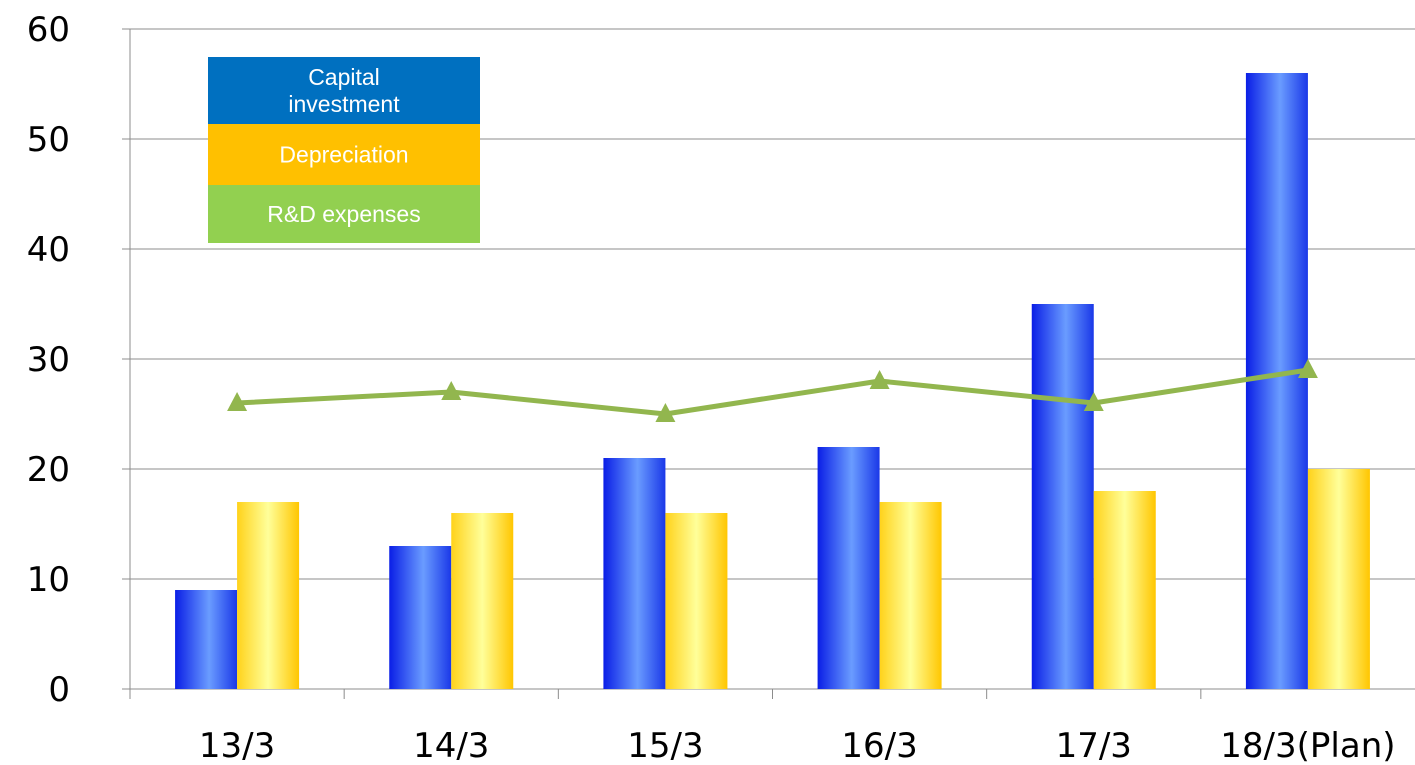  I want to click on y-tick-label: 30, so click(48, 360).